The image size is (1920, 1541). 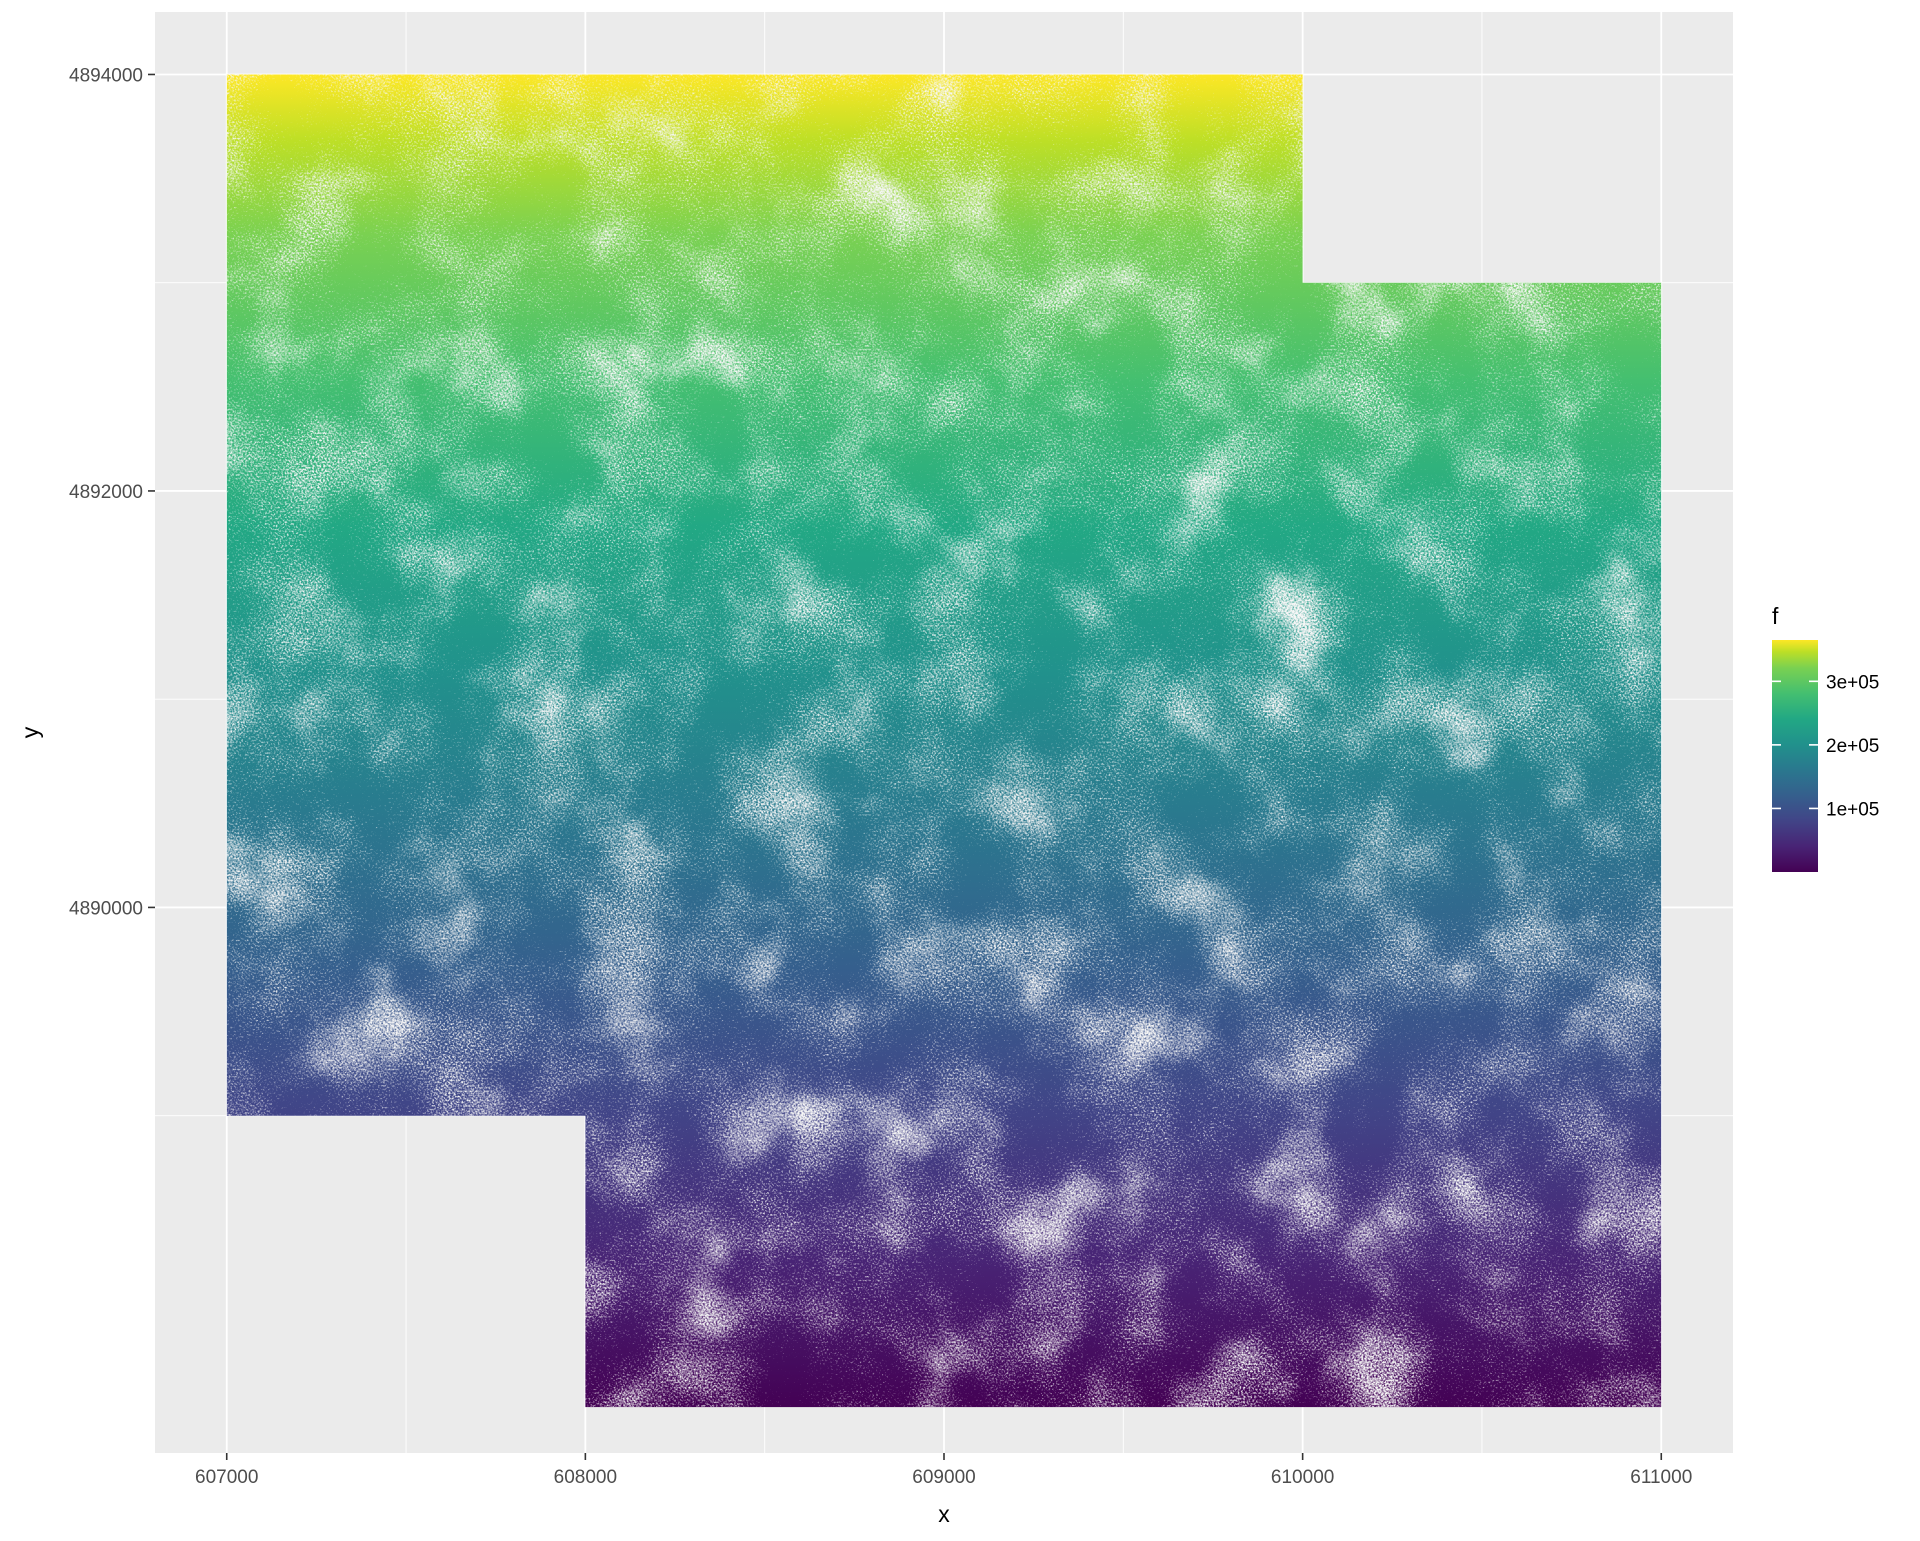 What do you see at coordinates (106, 492) in the screenshot?
I see `y-tick-label: 4892000` at bounding box center [106, 492].